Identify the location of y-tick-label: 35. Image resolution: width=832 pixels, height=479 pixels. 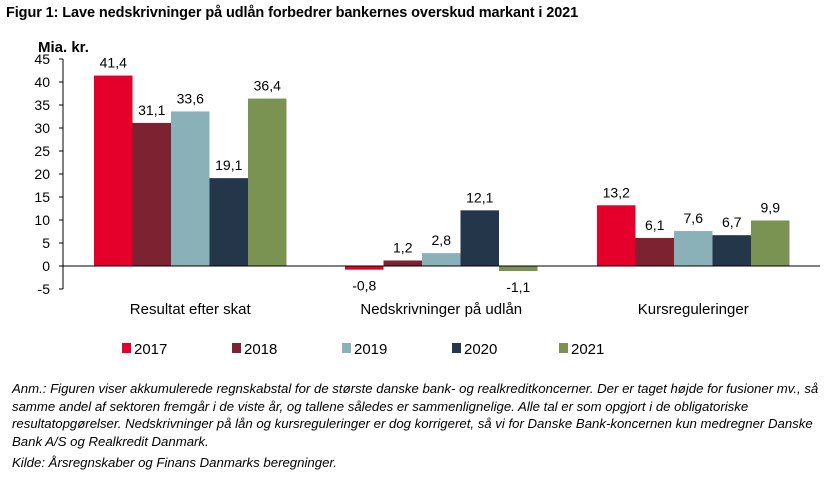
(42, 105).